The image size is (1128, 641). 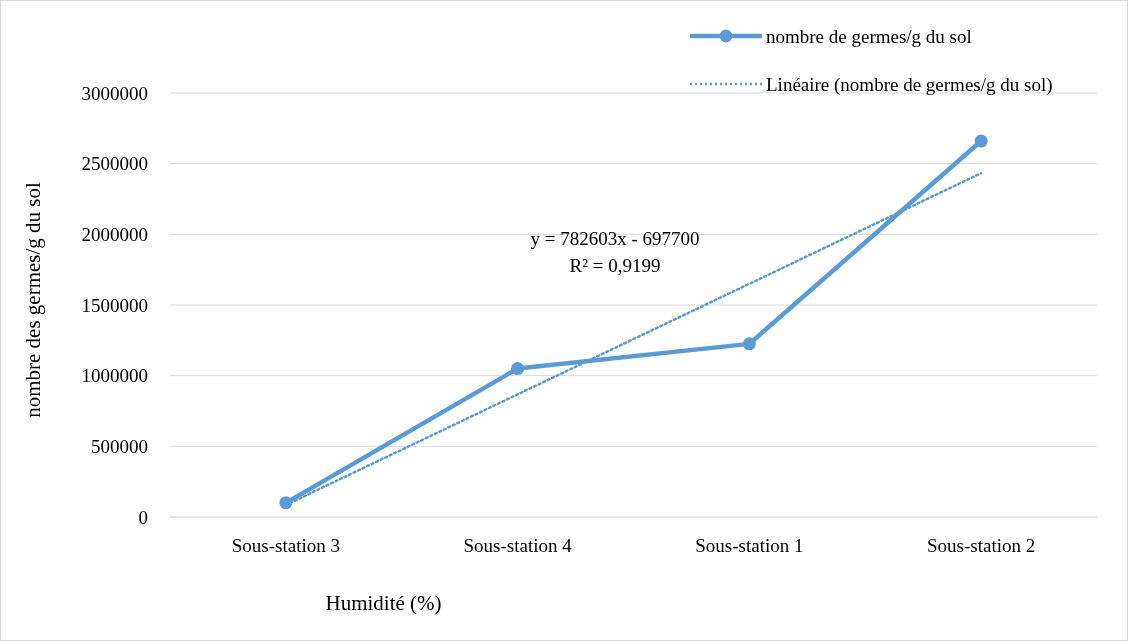 I want to click on x-tick-label: Sous-station 2, so click(x=981, y=545).